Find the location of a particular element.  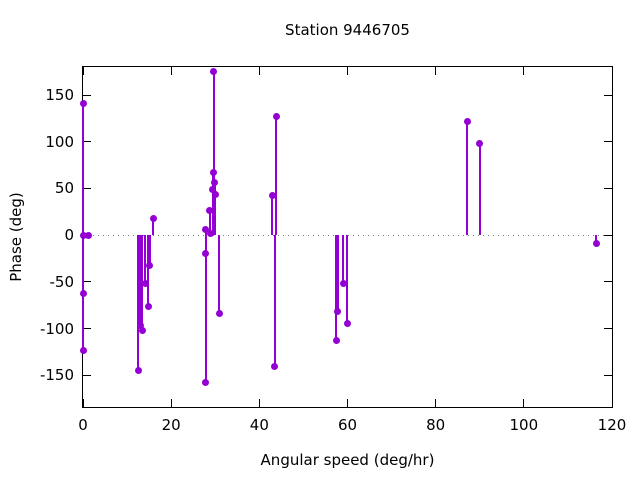

y-tick-label: 100 is located at coordinates (59, 141).